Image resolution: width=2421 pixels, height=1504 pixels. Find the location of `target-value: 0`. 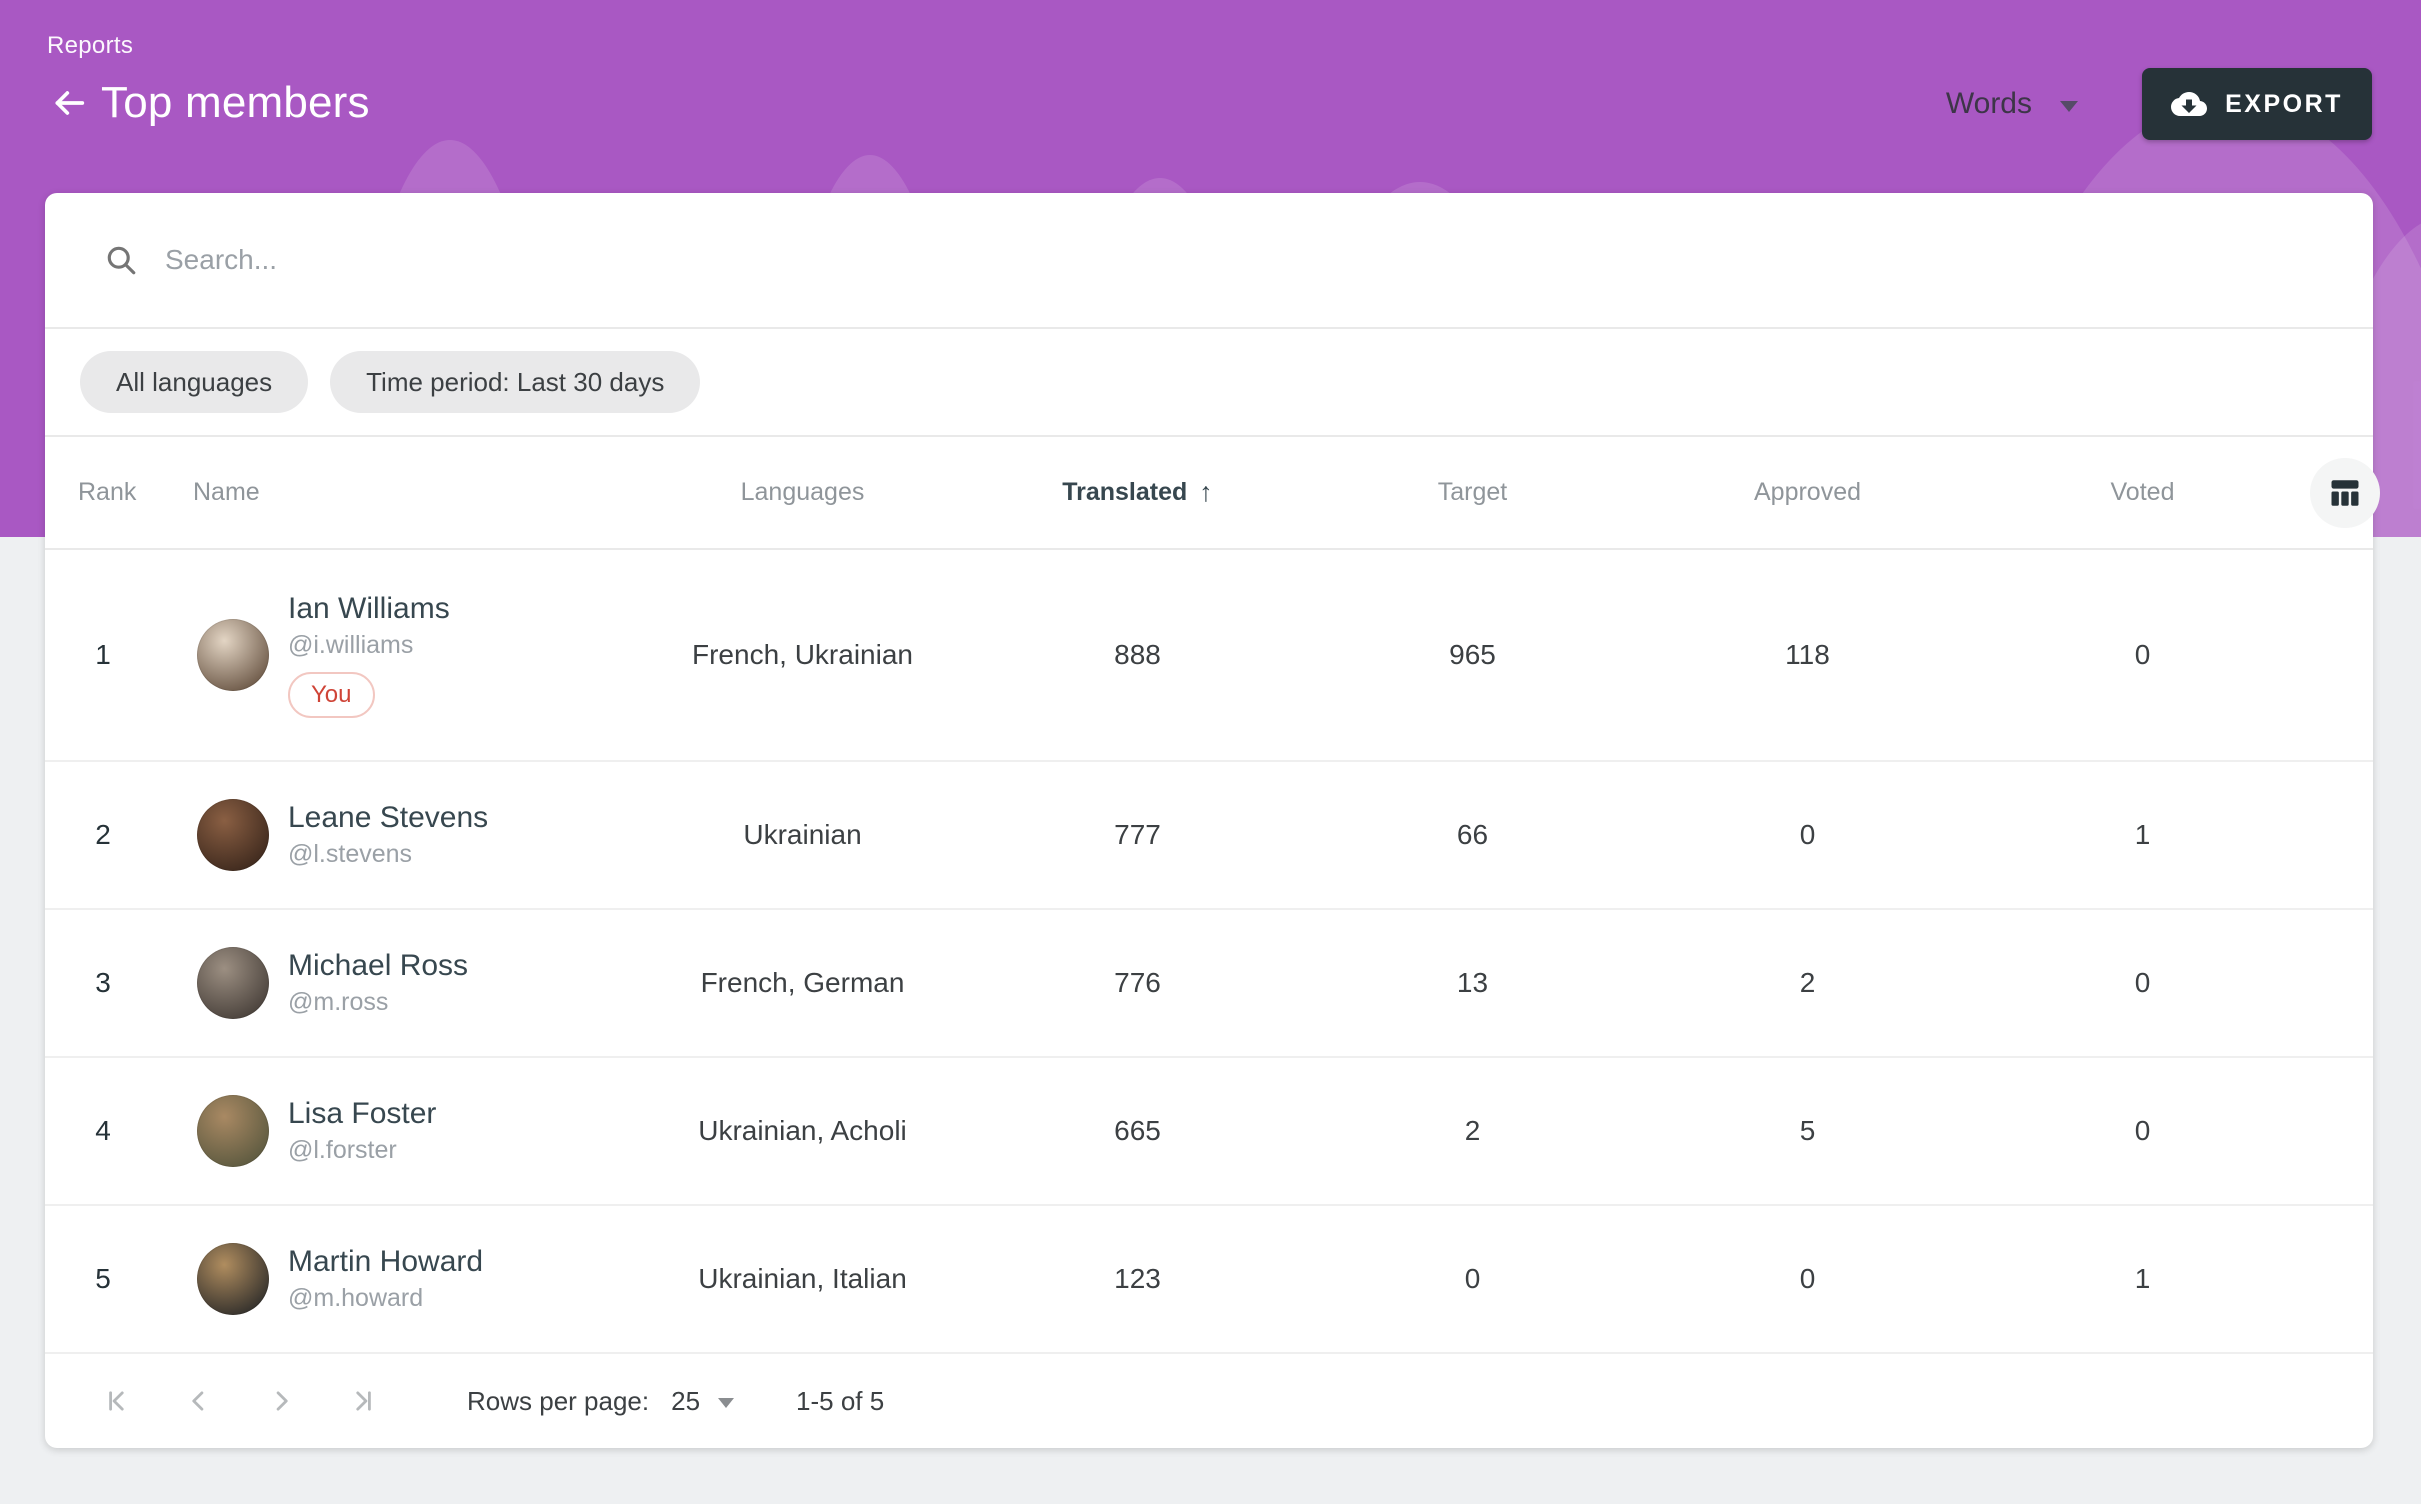

target-value: 0 is located at coordinates (1472, 1278).